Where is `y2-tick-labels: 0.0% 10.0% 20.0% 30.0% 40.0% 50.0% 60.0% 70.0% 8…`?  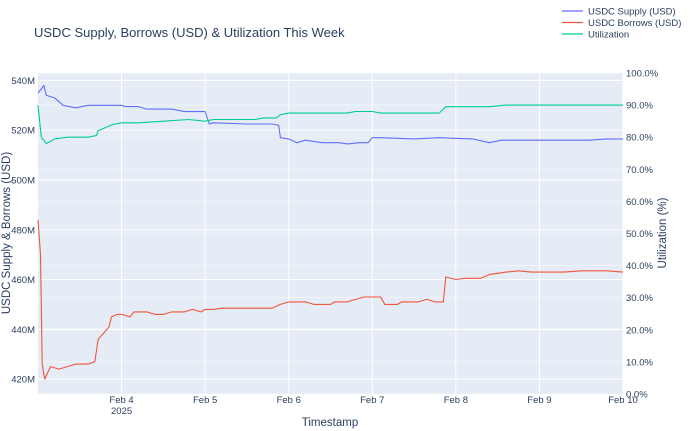 y2-tick-labels: 0.0% 10.0% 20.0% 30.0% 40.0% 50.0% 60.0% 70.0% 8… is located at coordinates (642, 235).